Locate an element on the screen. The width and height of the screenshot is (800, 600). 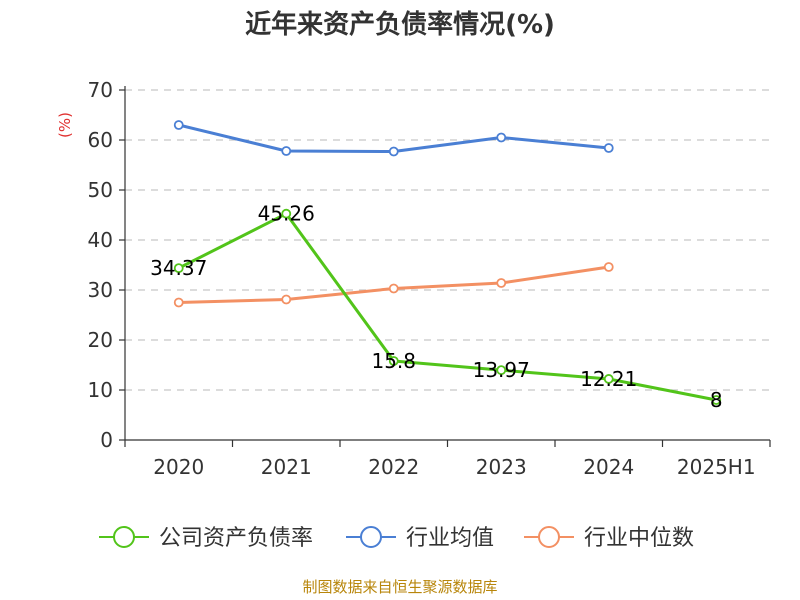
data-label: 12.21 is located at coordinates (608, 379).